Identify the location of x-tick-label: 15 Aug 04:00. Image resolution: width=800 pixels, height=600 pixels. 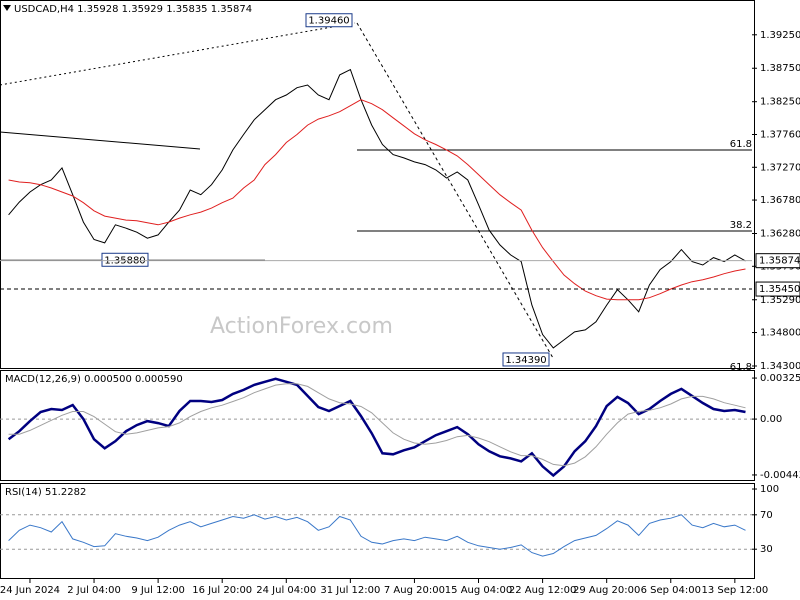
(478, 590).